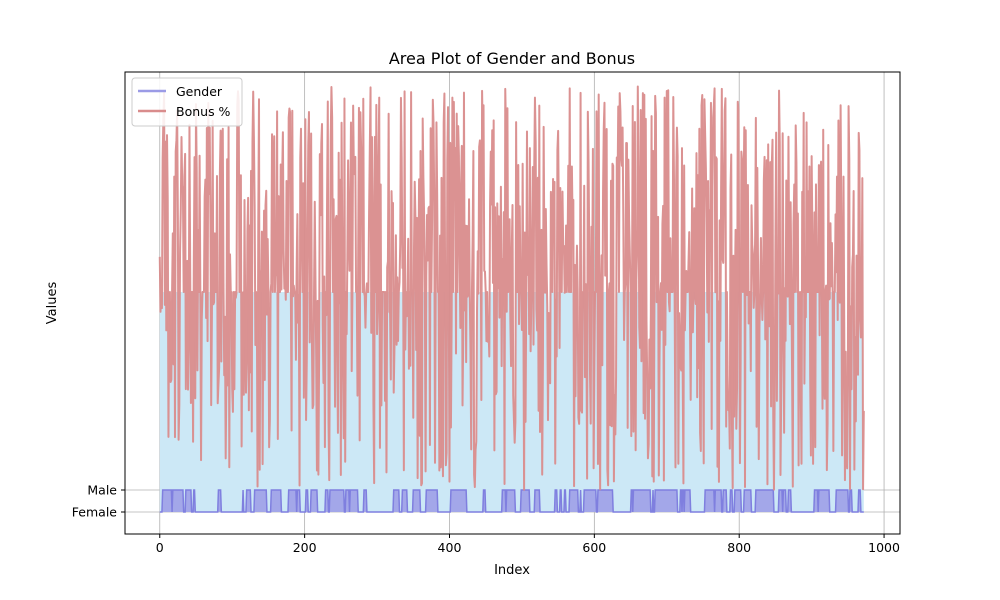 The height and width of the screenshot is (600, 1000). I want to click on x-axis-ticks: 0 200 400 600 800 1000, so click(528, 544).